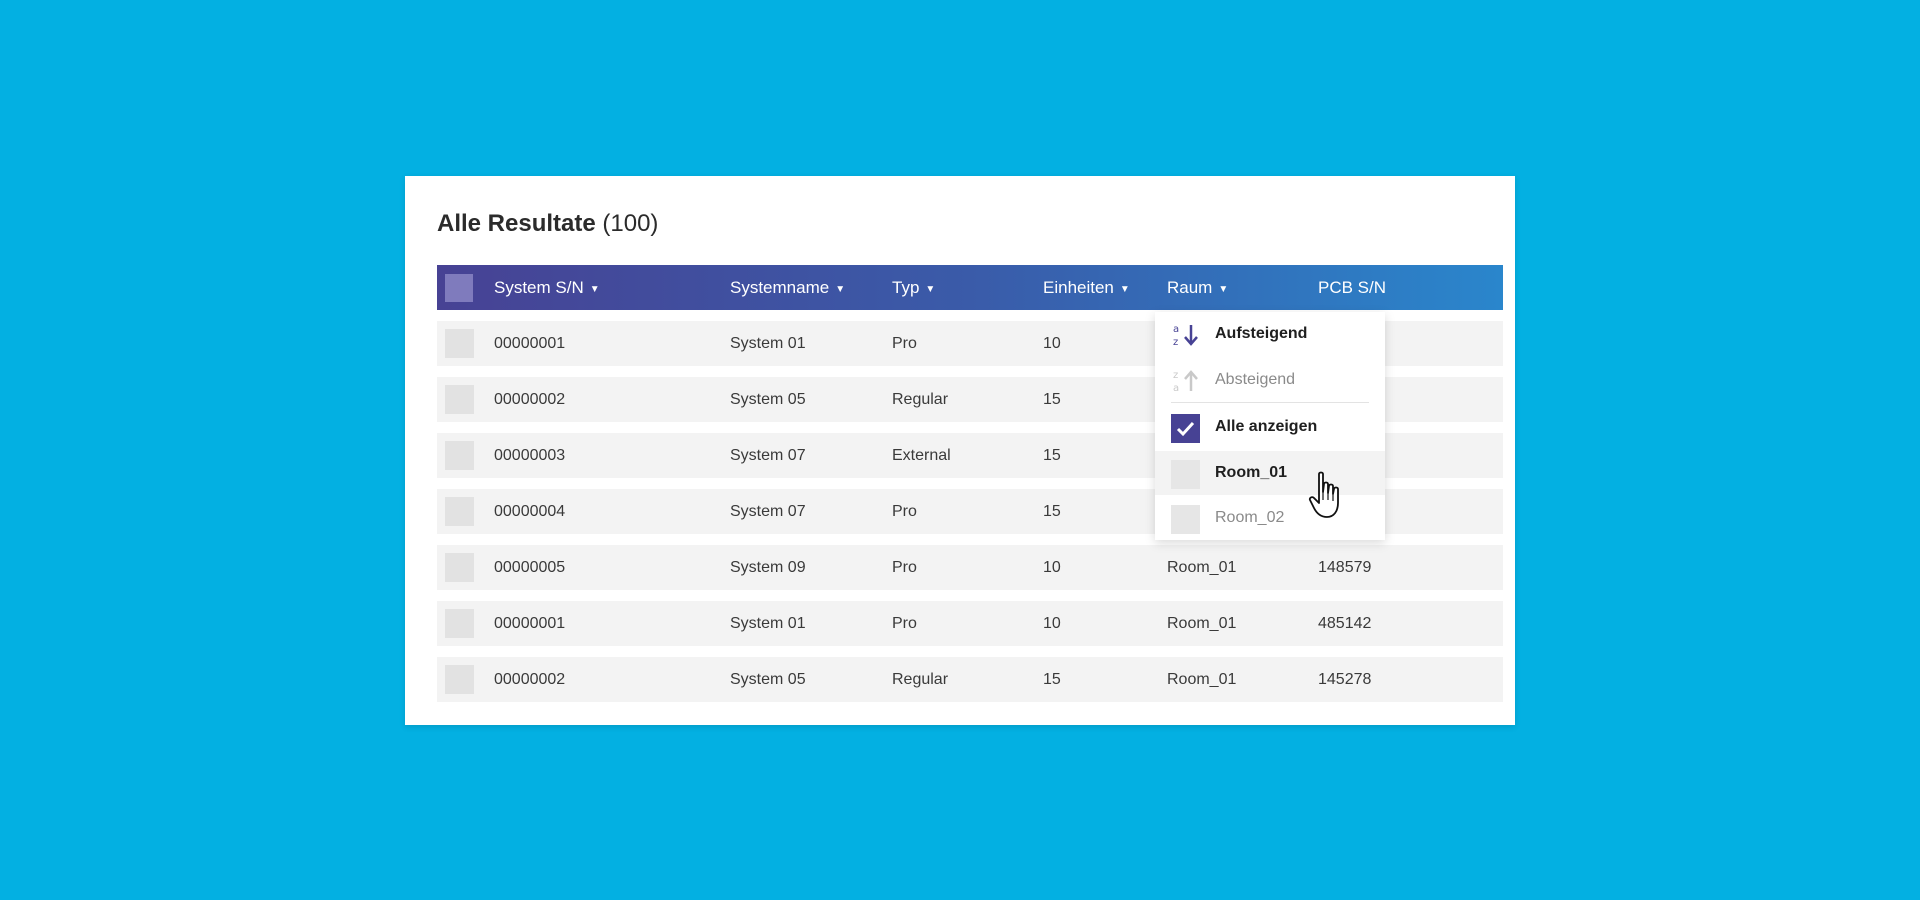 Image resolution: width=1920 pixels, height=900 pixels. Describe the element at coordinates (516, 223) in the screenshot. I see `title-text: Alle Resultate` at that location.